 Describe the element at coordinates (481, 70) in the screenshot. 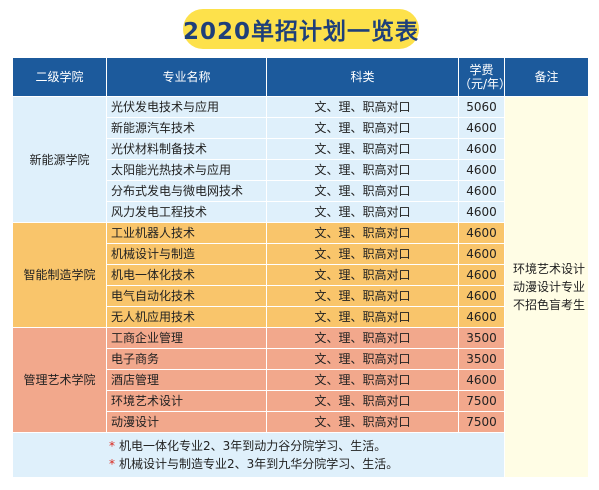

I see `header-fee-line1: 学费` at that location.